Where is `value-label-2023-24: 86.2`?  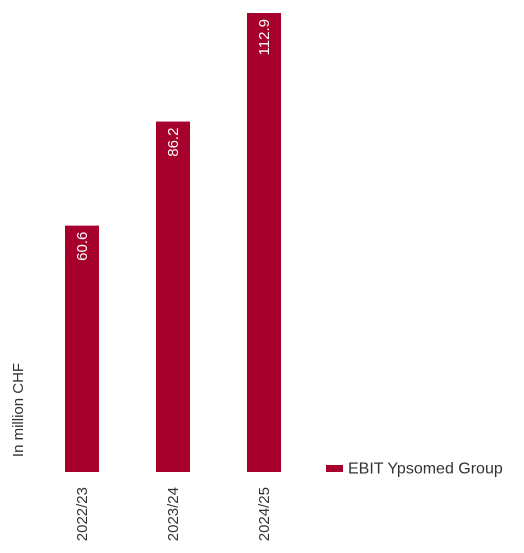
value-label-2023-24: 86.2 is located at coordinates (173, 142).